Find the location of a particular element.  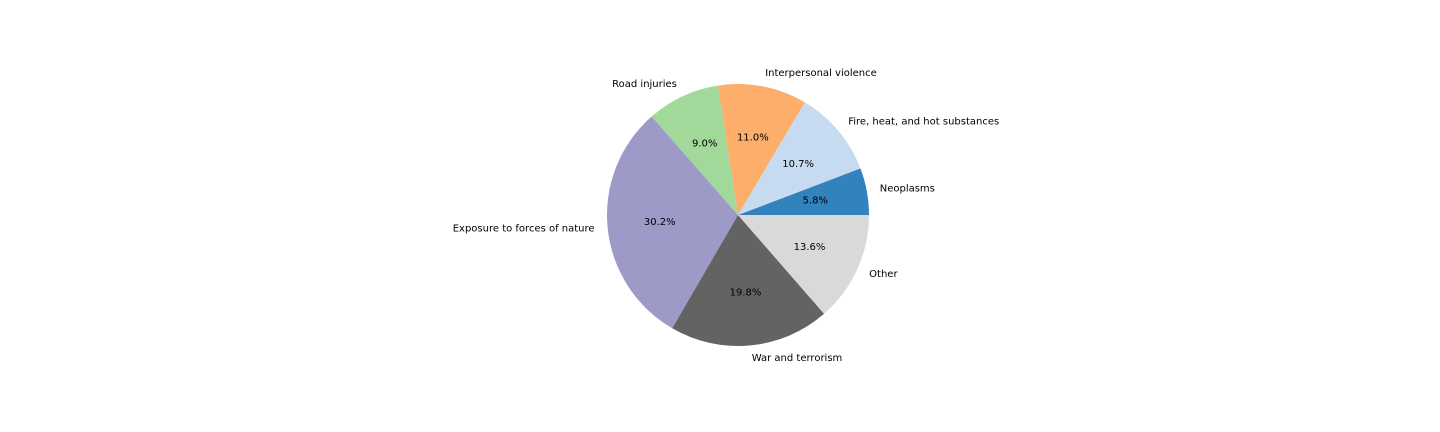

slices-layer is located at coordinates (737, 215).